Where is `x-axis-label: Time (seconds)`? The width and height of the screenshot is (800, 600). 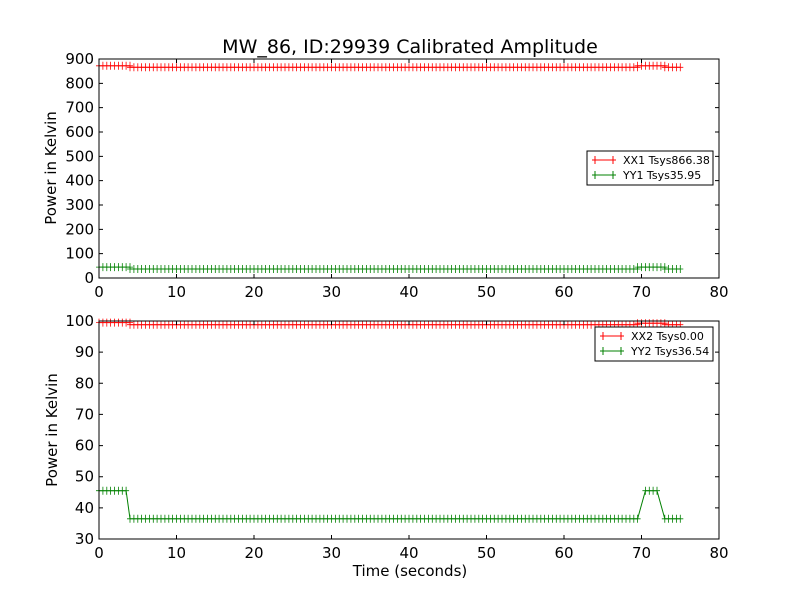 x-axis-label: Time (seconds) is located at coordinates (410, 571).